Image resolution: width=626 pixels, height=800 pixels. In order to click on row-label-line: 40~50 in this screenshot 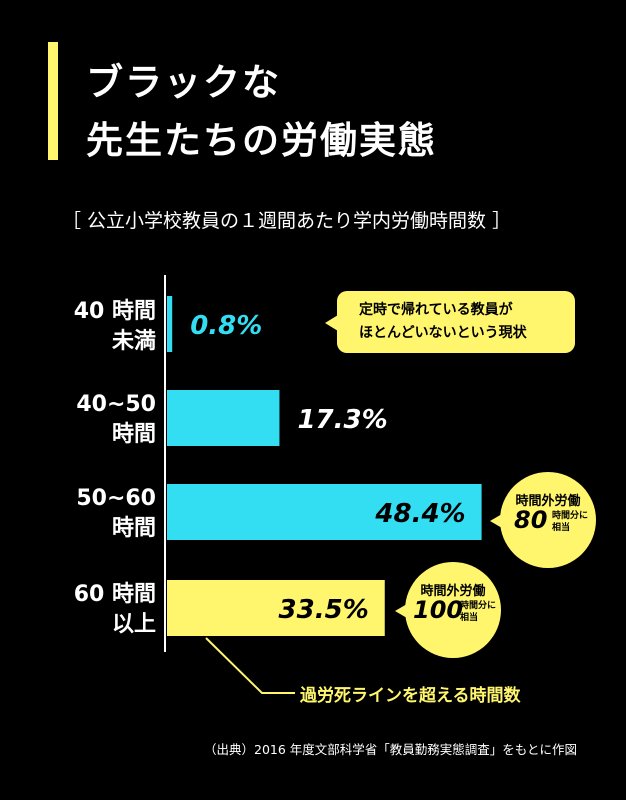, I will do `click(116, 404)`.